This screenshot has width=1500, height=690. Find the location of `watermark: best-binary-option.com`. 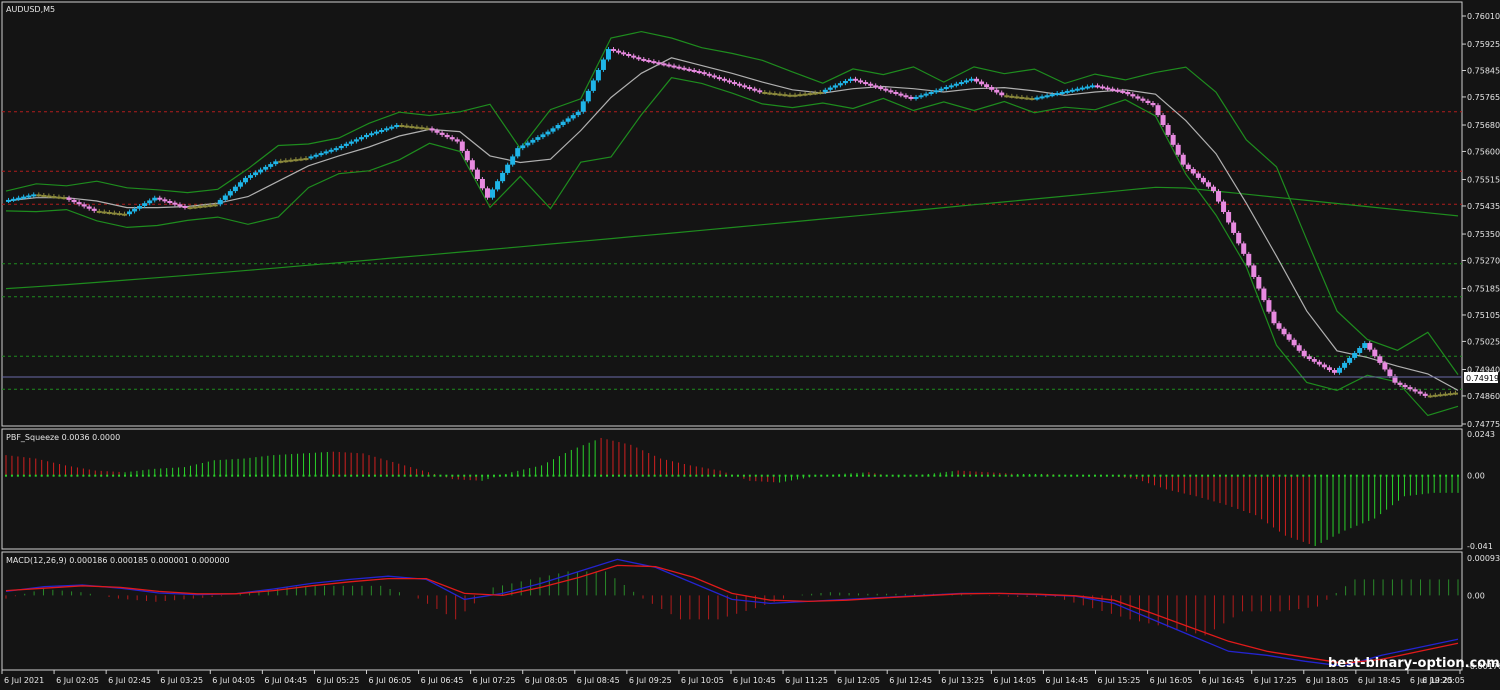

watermark: best-binary-option.com is located at coordinates (1414, 663).